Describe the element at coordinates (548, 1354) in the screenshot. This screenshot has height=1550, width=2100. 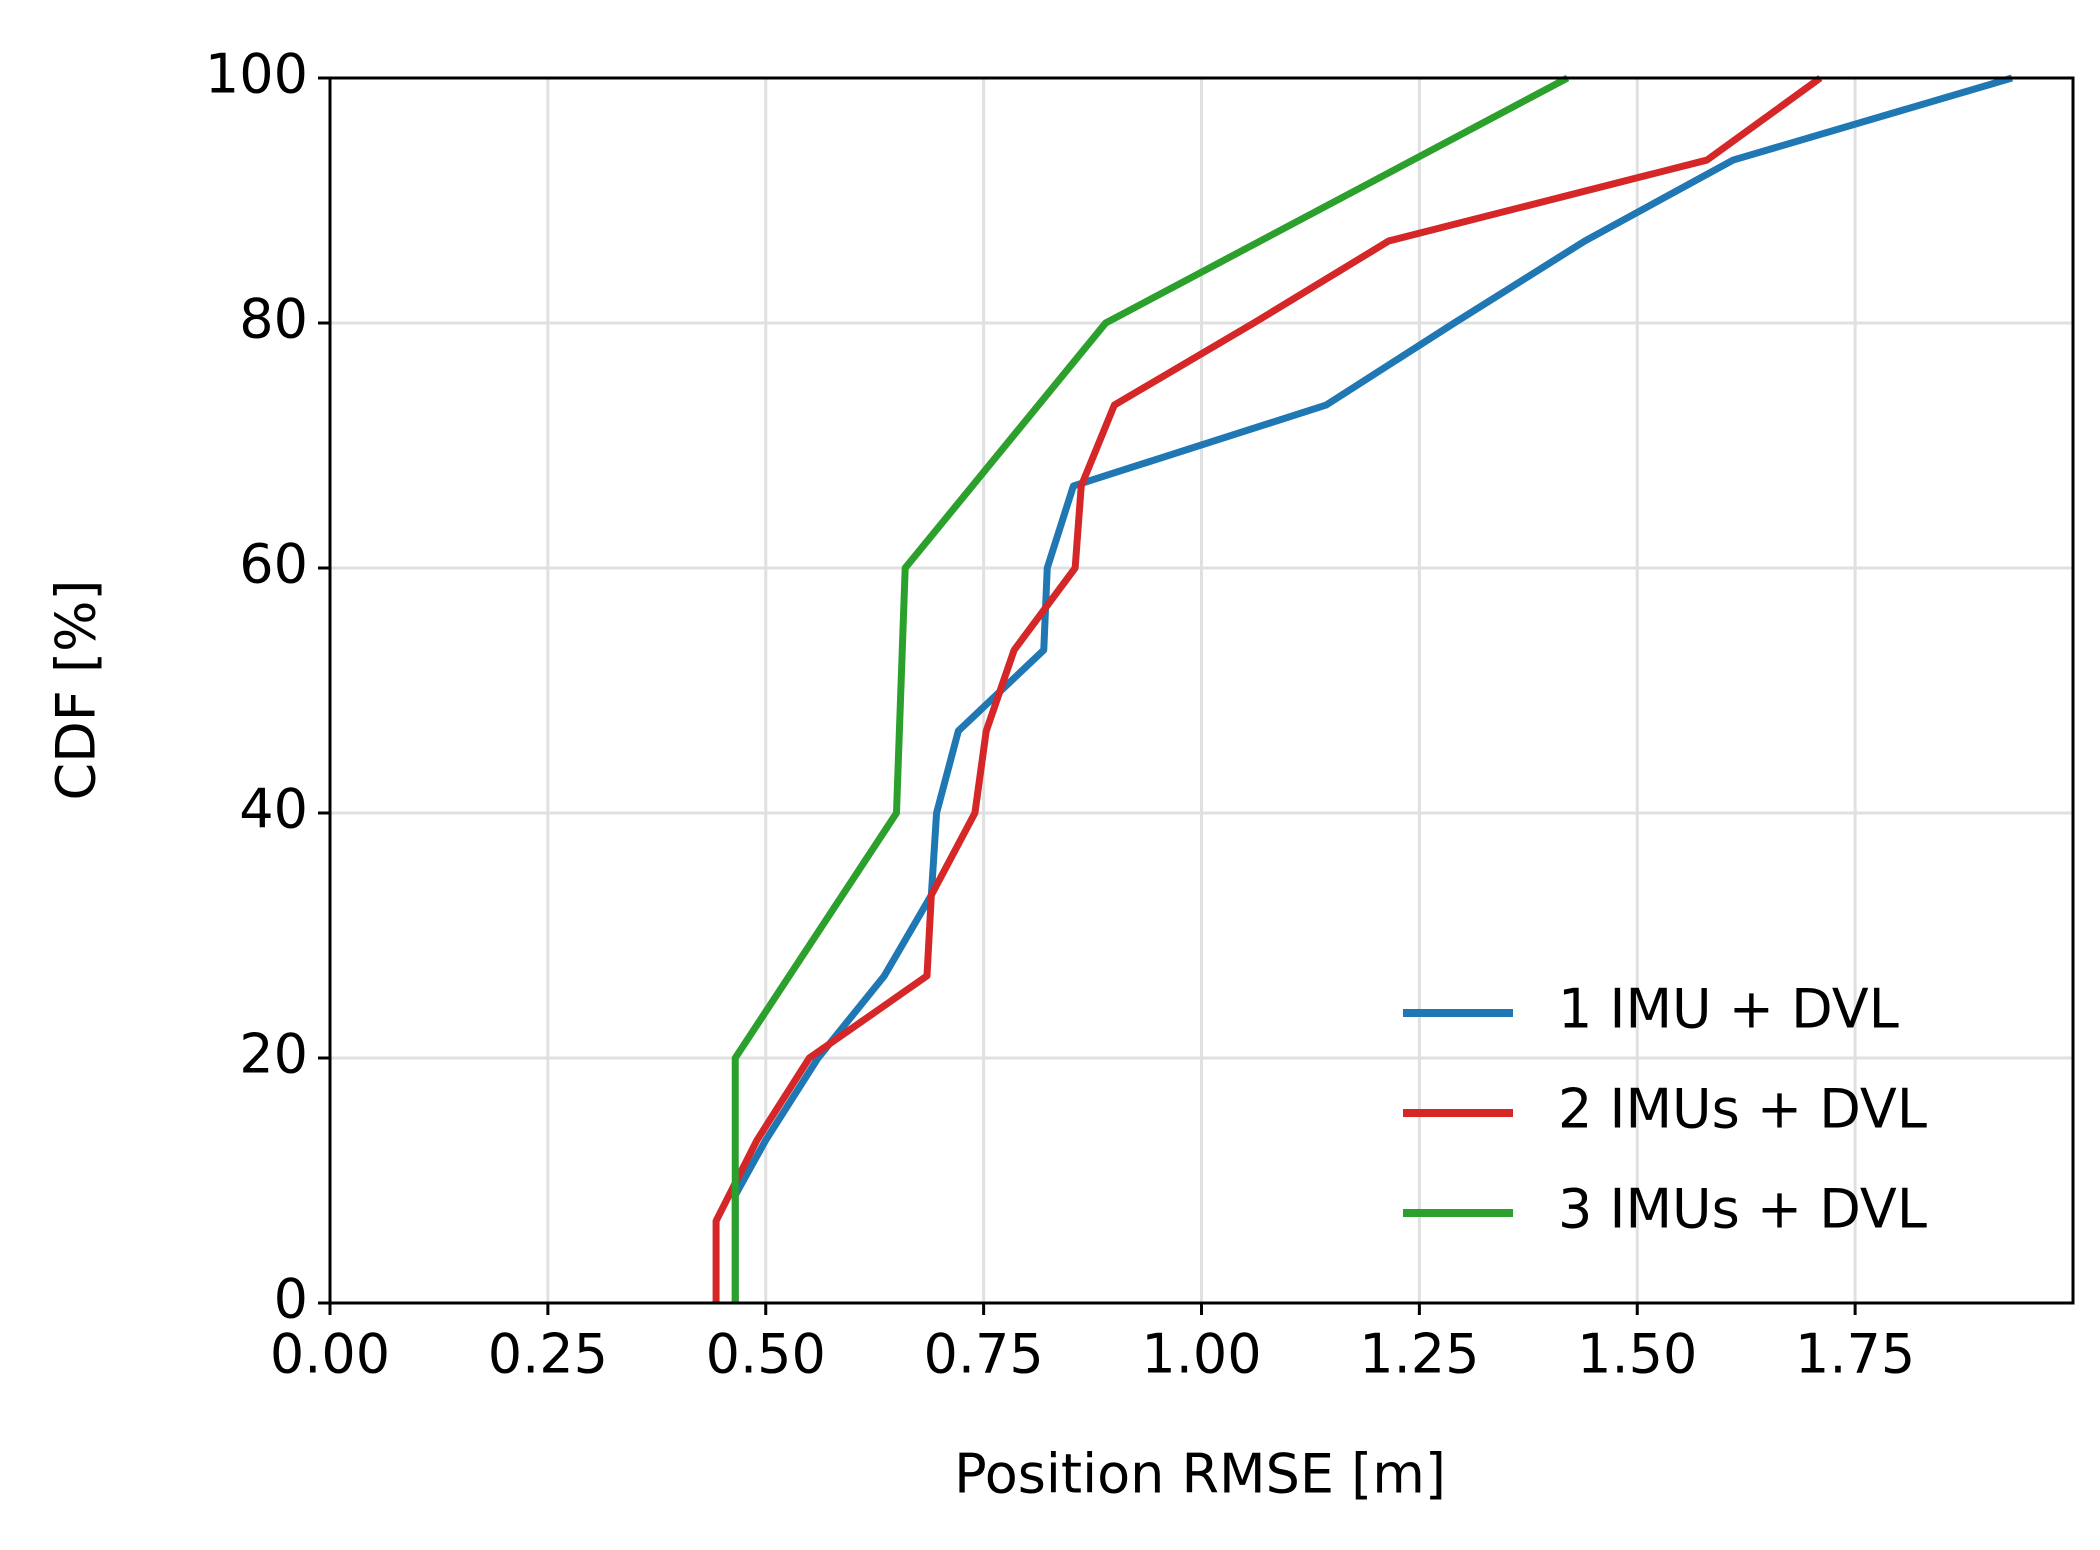
I see `x-tick-label: 0.25` at that location.